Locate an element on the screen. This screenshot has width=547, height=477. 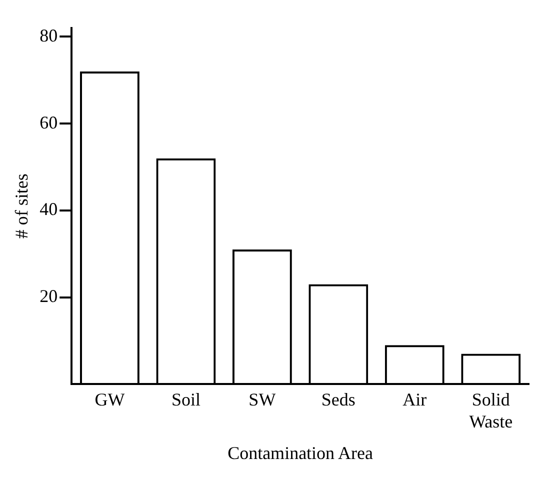
y-tick-label: 40 is located at coordinates (49, 209).